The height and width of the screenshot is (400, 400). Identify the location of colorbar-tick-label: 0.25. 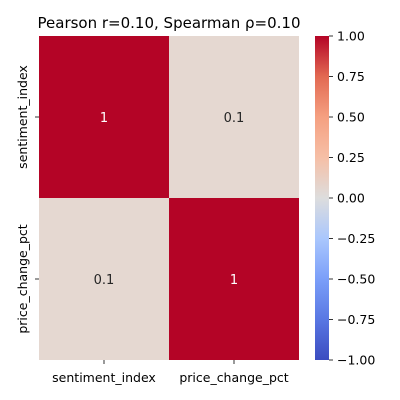
(351, 157).